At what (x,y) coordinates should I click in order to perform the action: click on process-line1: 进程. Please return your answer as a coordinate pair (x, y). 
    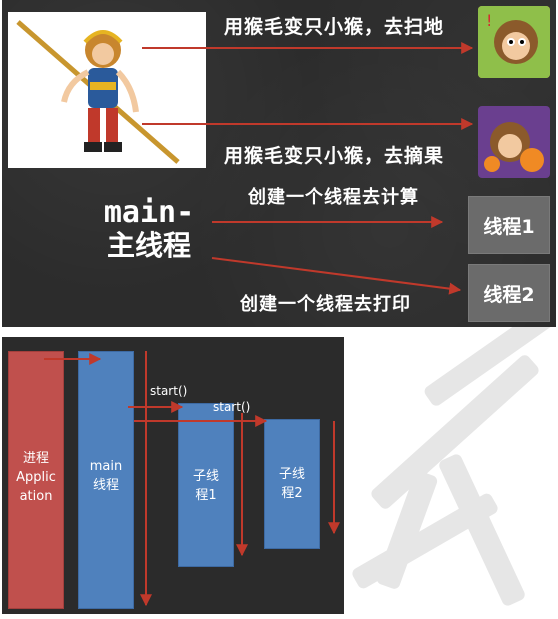
    Looking at the image, I should click on (35, 458).